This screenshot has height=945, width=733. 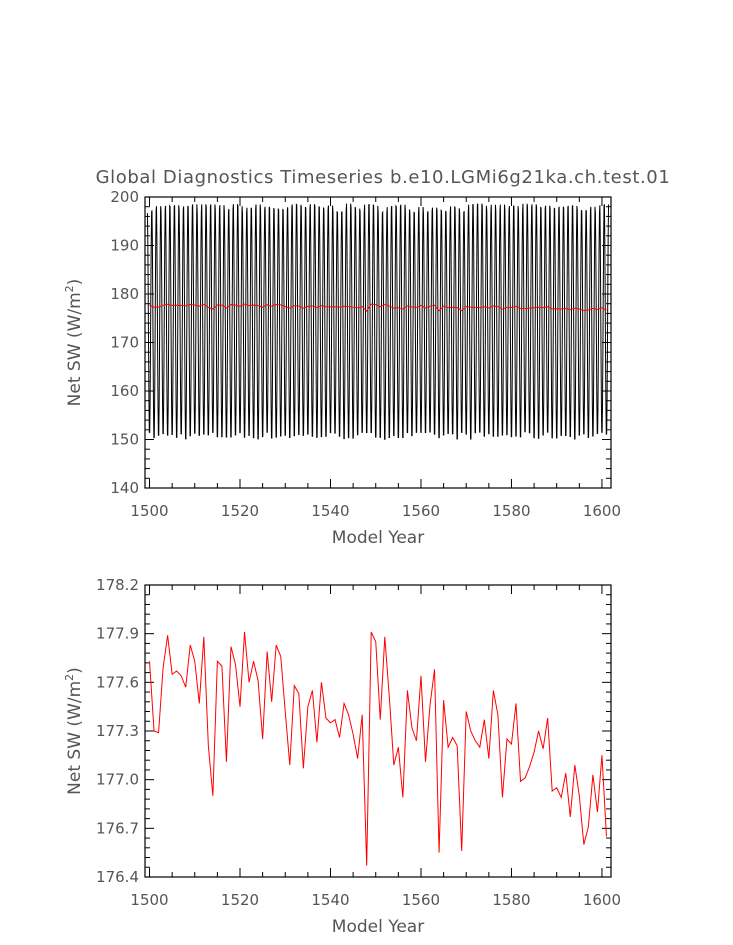 What do you see at coordinates (75, 349) in the screenshot?
I see `top-y-axis-label-main: Net SW (W/m` at bounding box center [75, 349].